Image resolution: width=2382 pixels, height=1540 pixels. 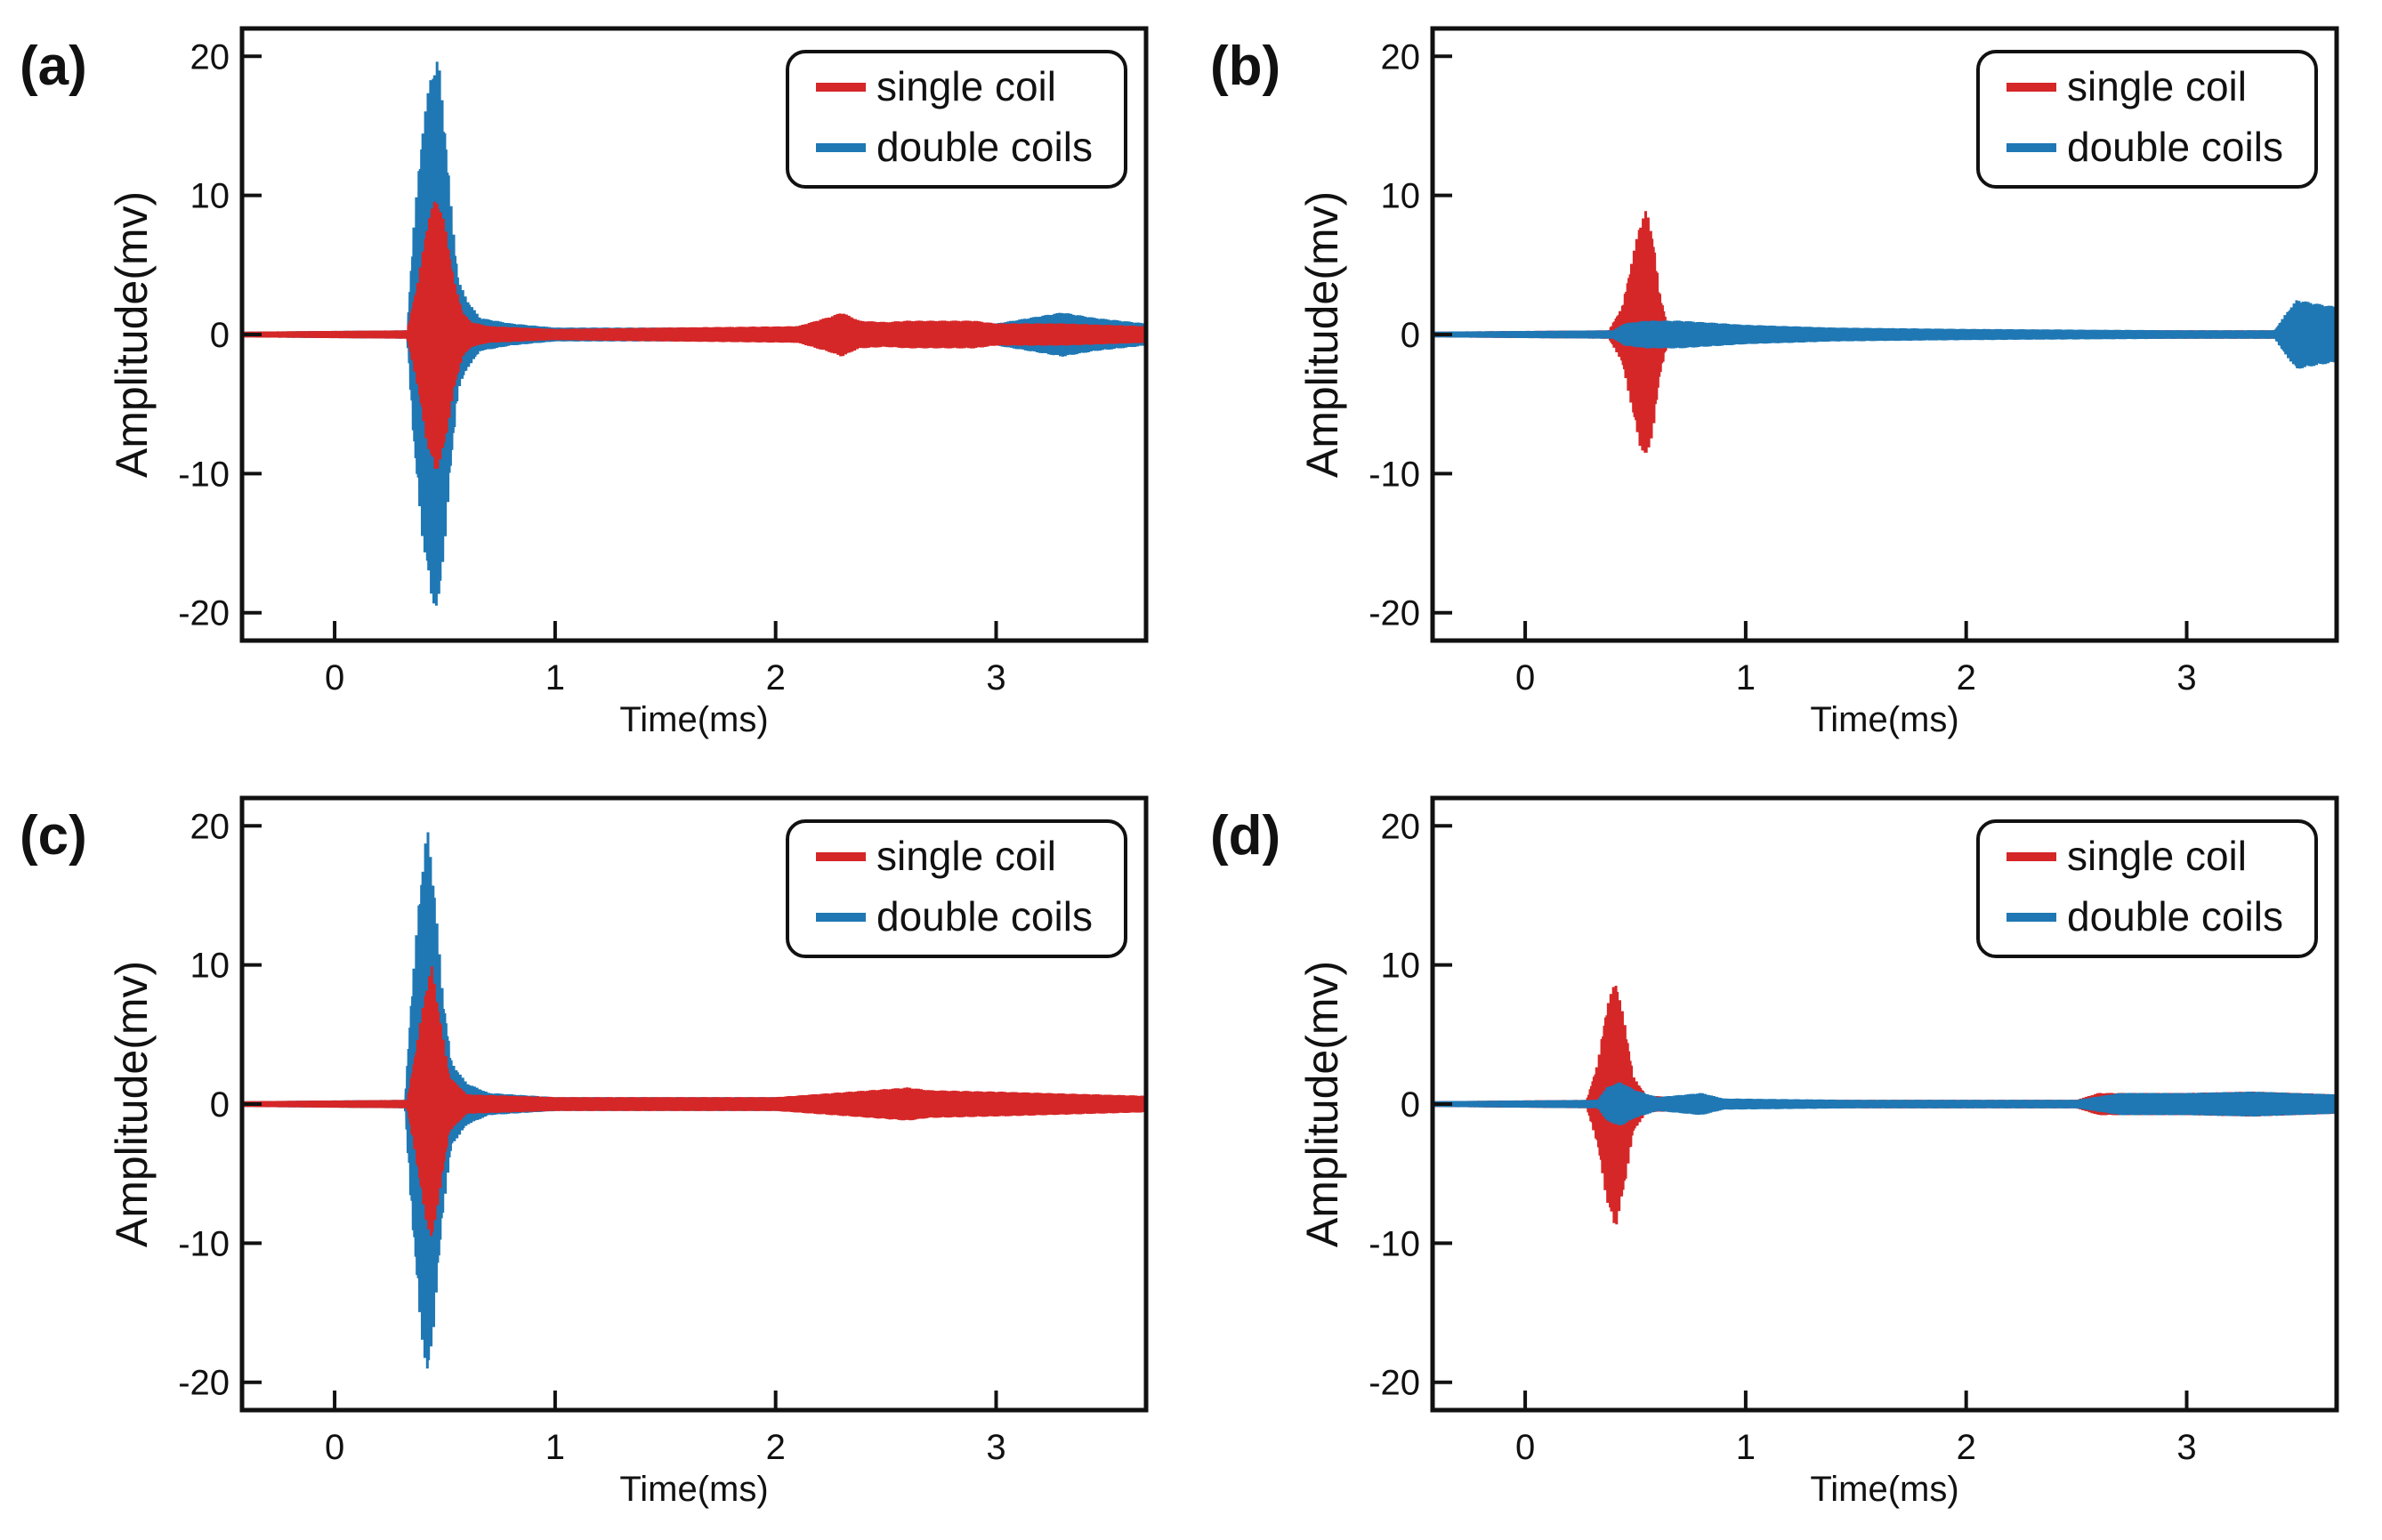 I want to click on panel-label: (d), so click(x=1245, y=836).